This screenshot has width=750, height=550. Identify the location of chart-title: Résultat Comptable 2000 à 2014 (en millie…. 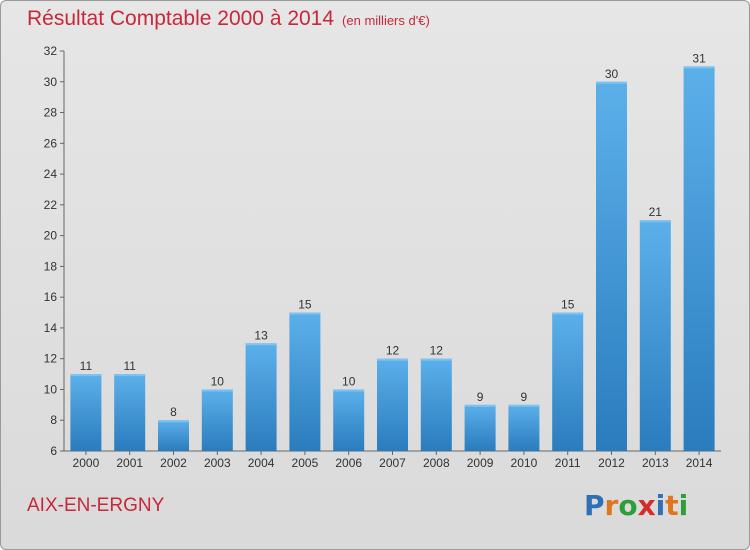
(228, 19).